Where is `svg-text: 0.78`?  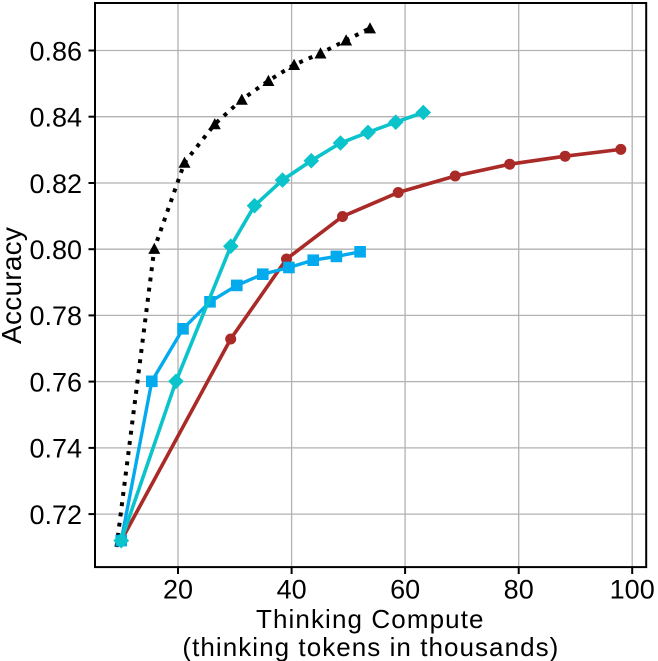 svg-text: 0.78 is located at coordinates (55, 316).